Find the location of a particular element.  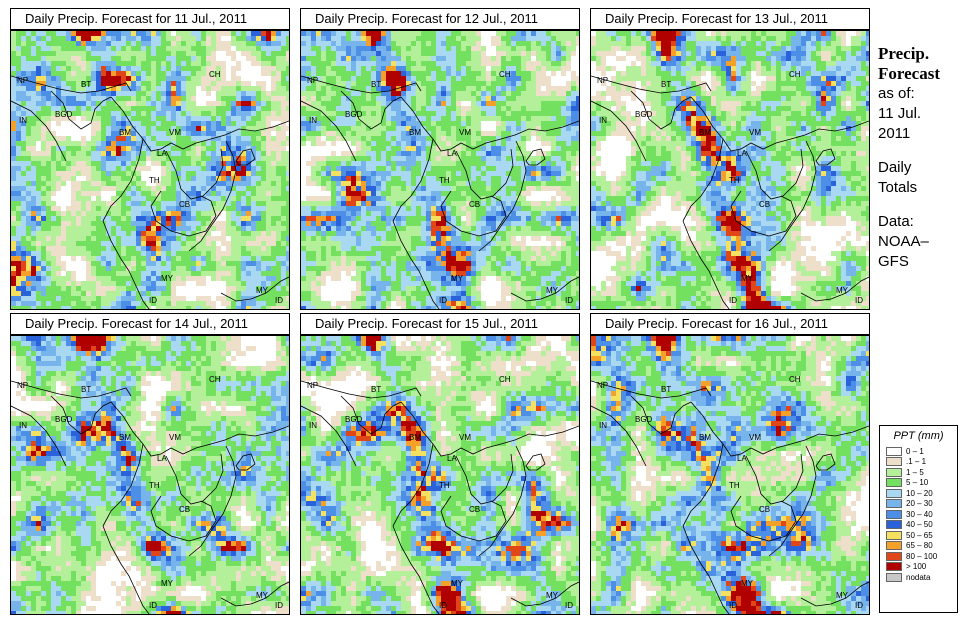

legend-label: 0 – 1 is located at coordinates (915, 451).